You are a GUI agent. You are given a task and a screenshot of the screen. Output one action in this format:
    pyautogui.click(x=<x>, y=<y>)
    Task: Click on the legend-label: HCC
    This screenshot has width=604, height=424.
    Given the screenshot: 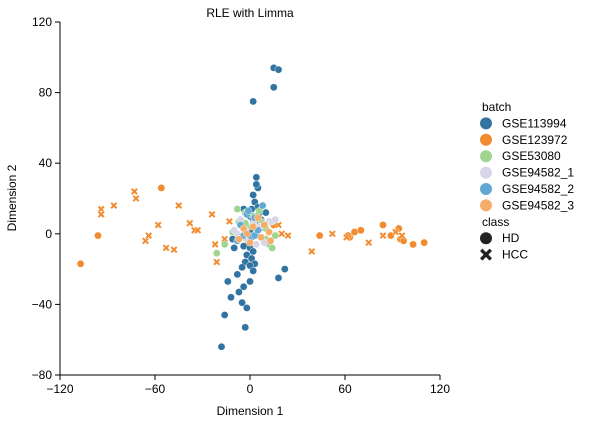 What is the action you would take?
    pyautogui.click(x=515, y=255)
    